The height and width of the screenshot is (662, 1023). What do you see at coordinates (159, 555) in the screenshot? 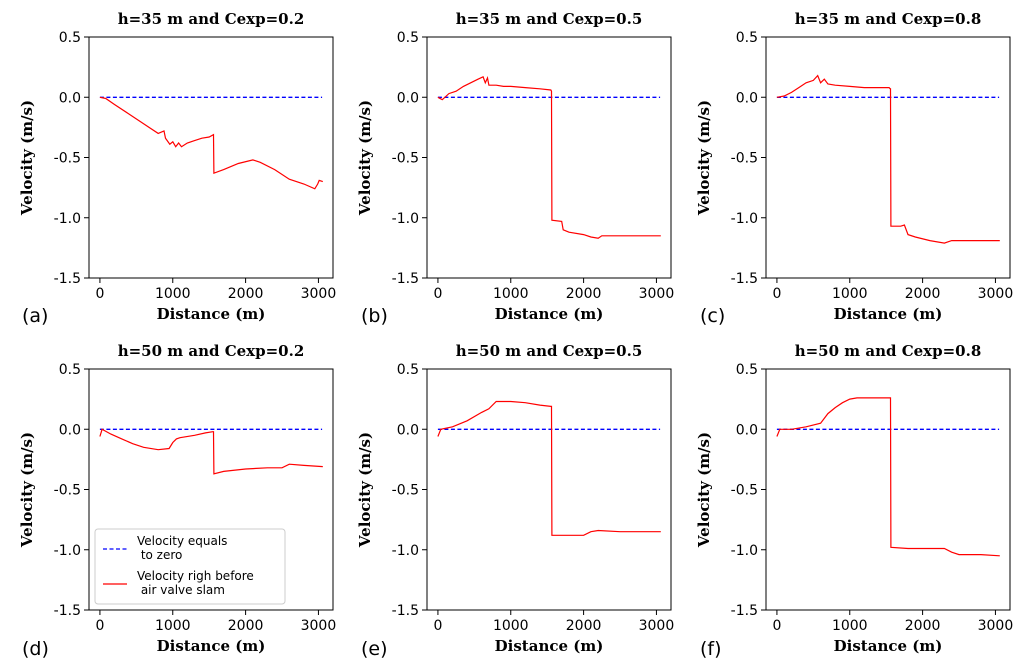
I see `legend-label: to zero` at bounding box center [159, 555].